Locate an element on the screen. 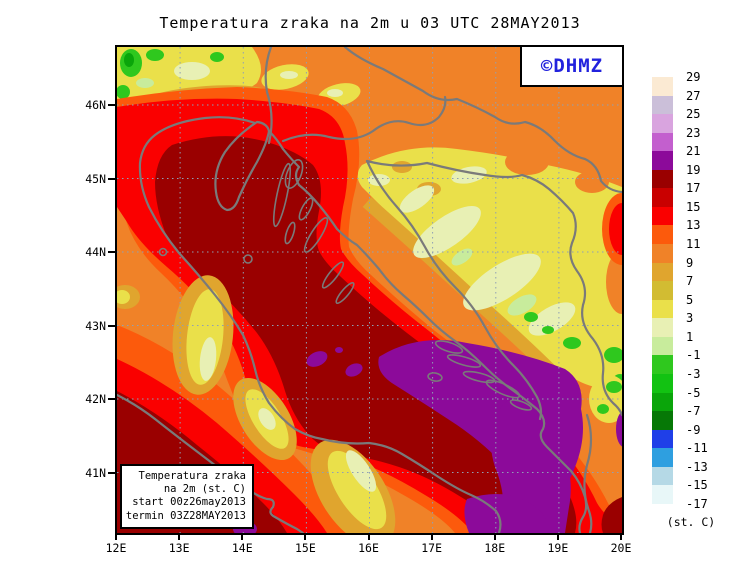 This screenshot has width=740, height=582. run-info-line: start 00z26may2013 is located at coordinates (189, 502).